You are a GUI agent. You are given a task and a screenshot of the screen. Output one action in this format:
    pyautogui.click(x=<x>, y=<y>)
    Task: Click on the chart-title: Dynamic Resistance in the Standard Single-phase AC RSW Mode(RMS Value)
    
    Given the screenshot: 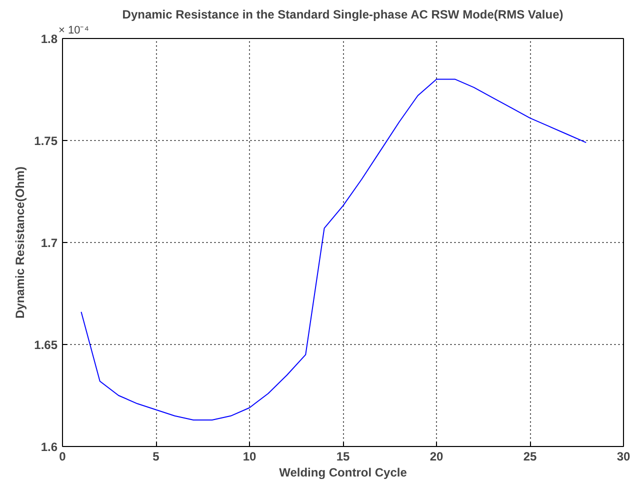 What is the action you would take?
    pyautogui.click(x=343, y=15)
    